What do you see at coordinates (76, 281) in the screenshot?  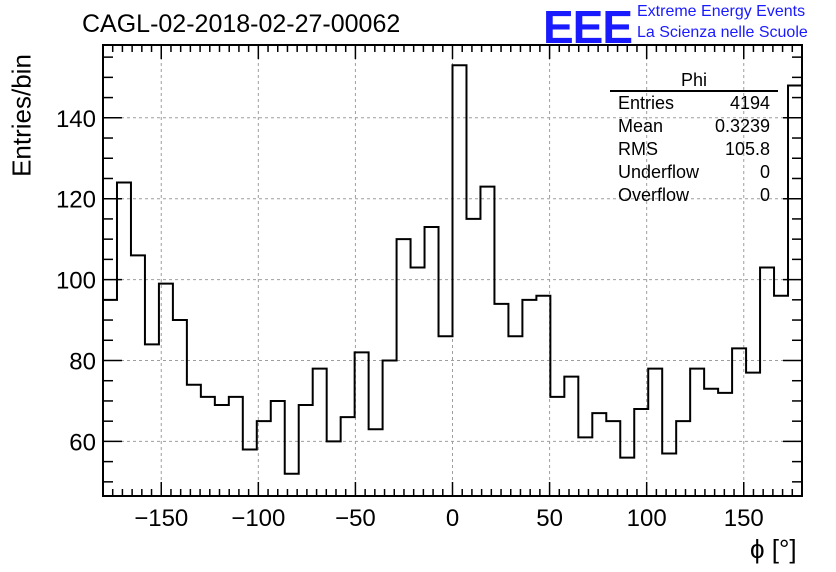 I see `y-tick-label: 100` at bounding box center [76, 281].